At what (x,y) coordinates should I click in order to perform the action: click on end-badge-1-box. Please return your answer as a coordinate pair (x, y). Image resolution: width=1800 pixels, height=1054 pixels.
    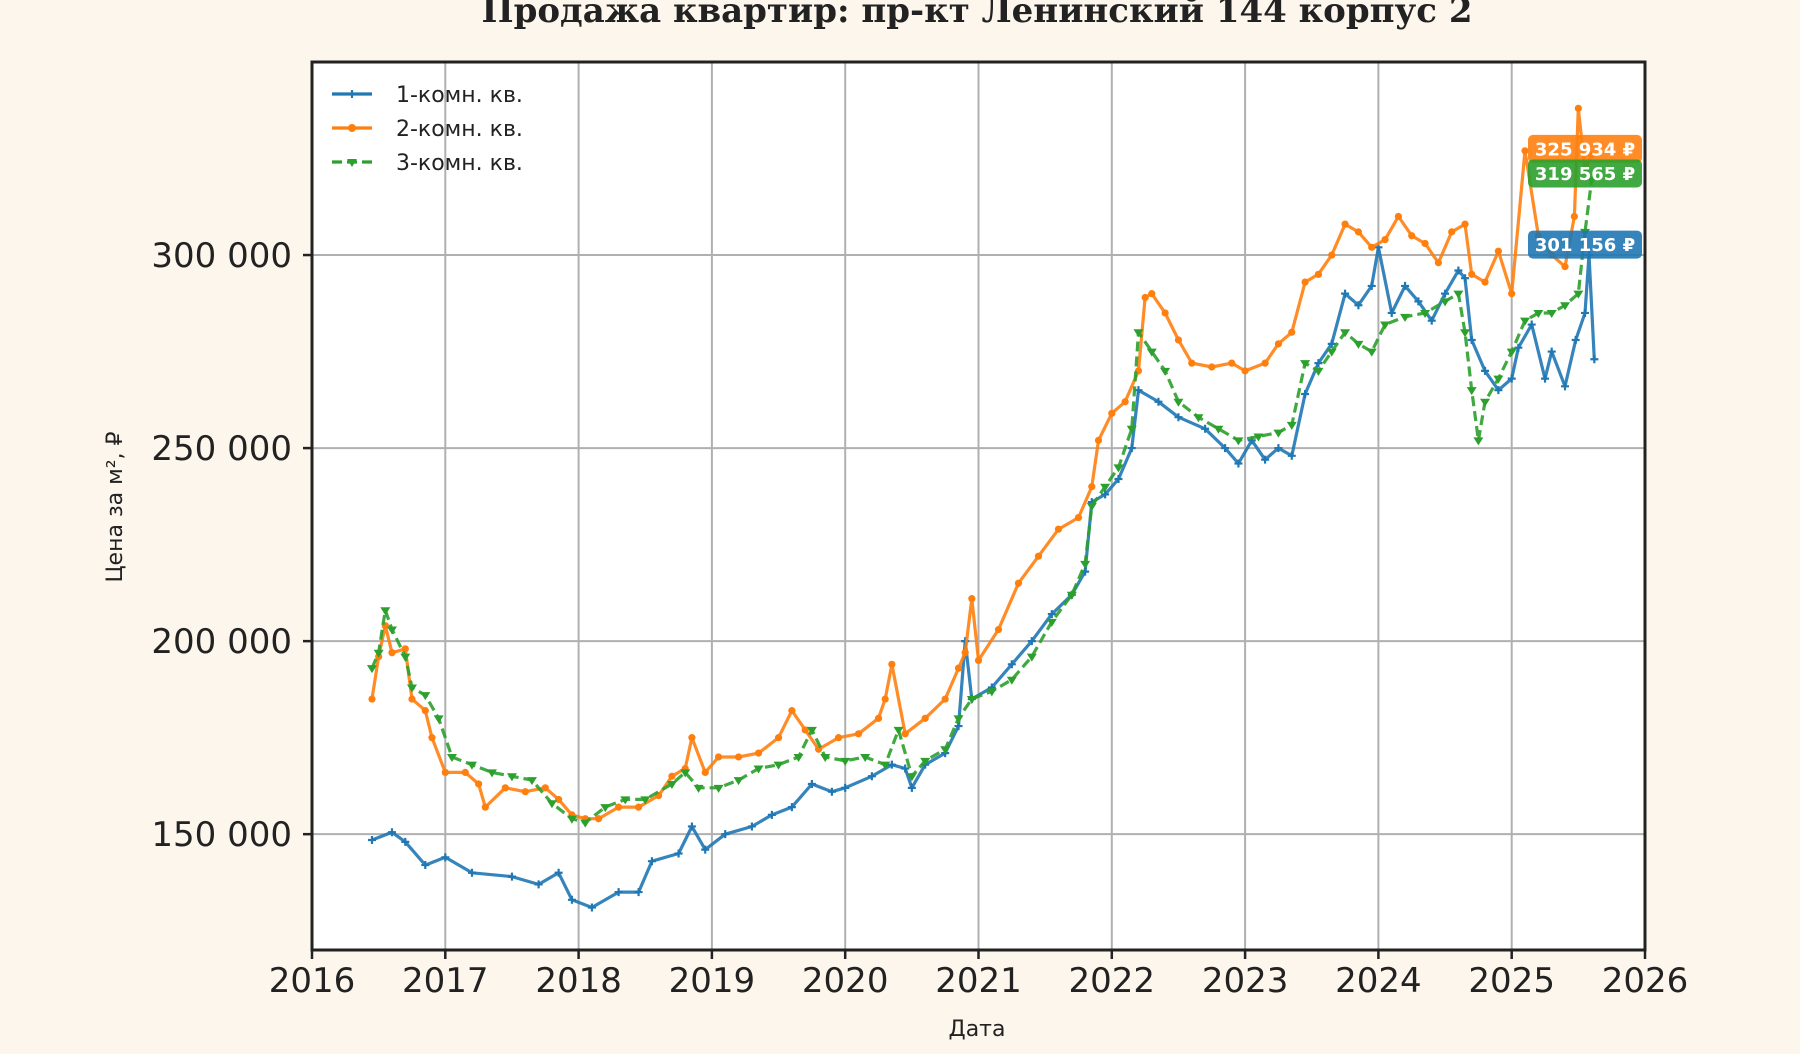
    Looking at the image, I should click on (1585, 244).